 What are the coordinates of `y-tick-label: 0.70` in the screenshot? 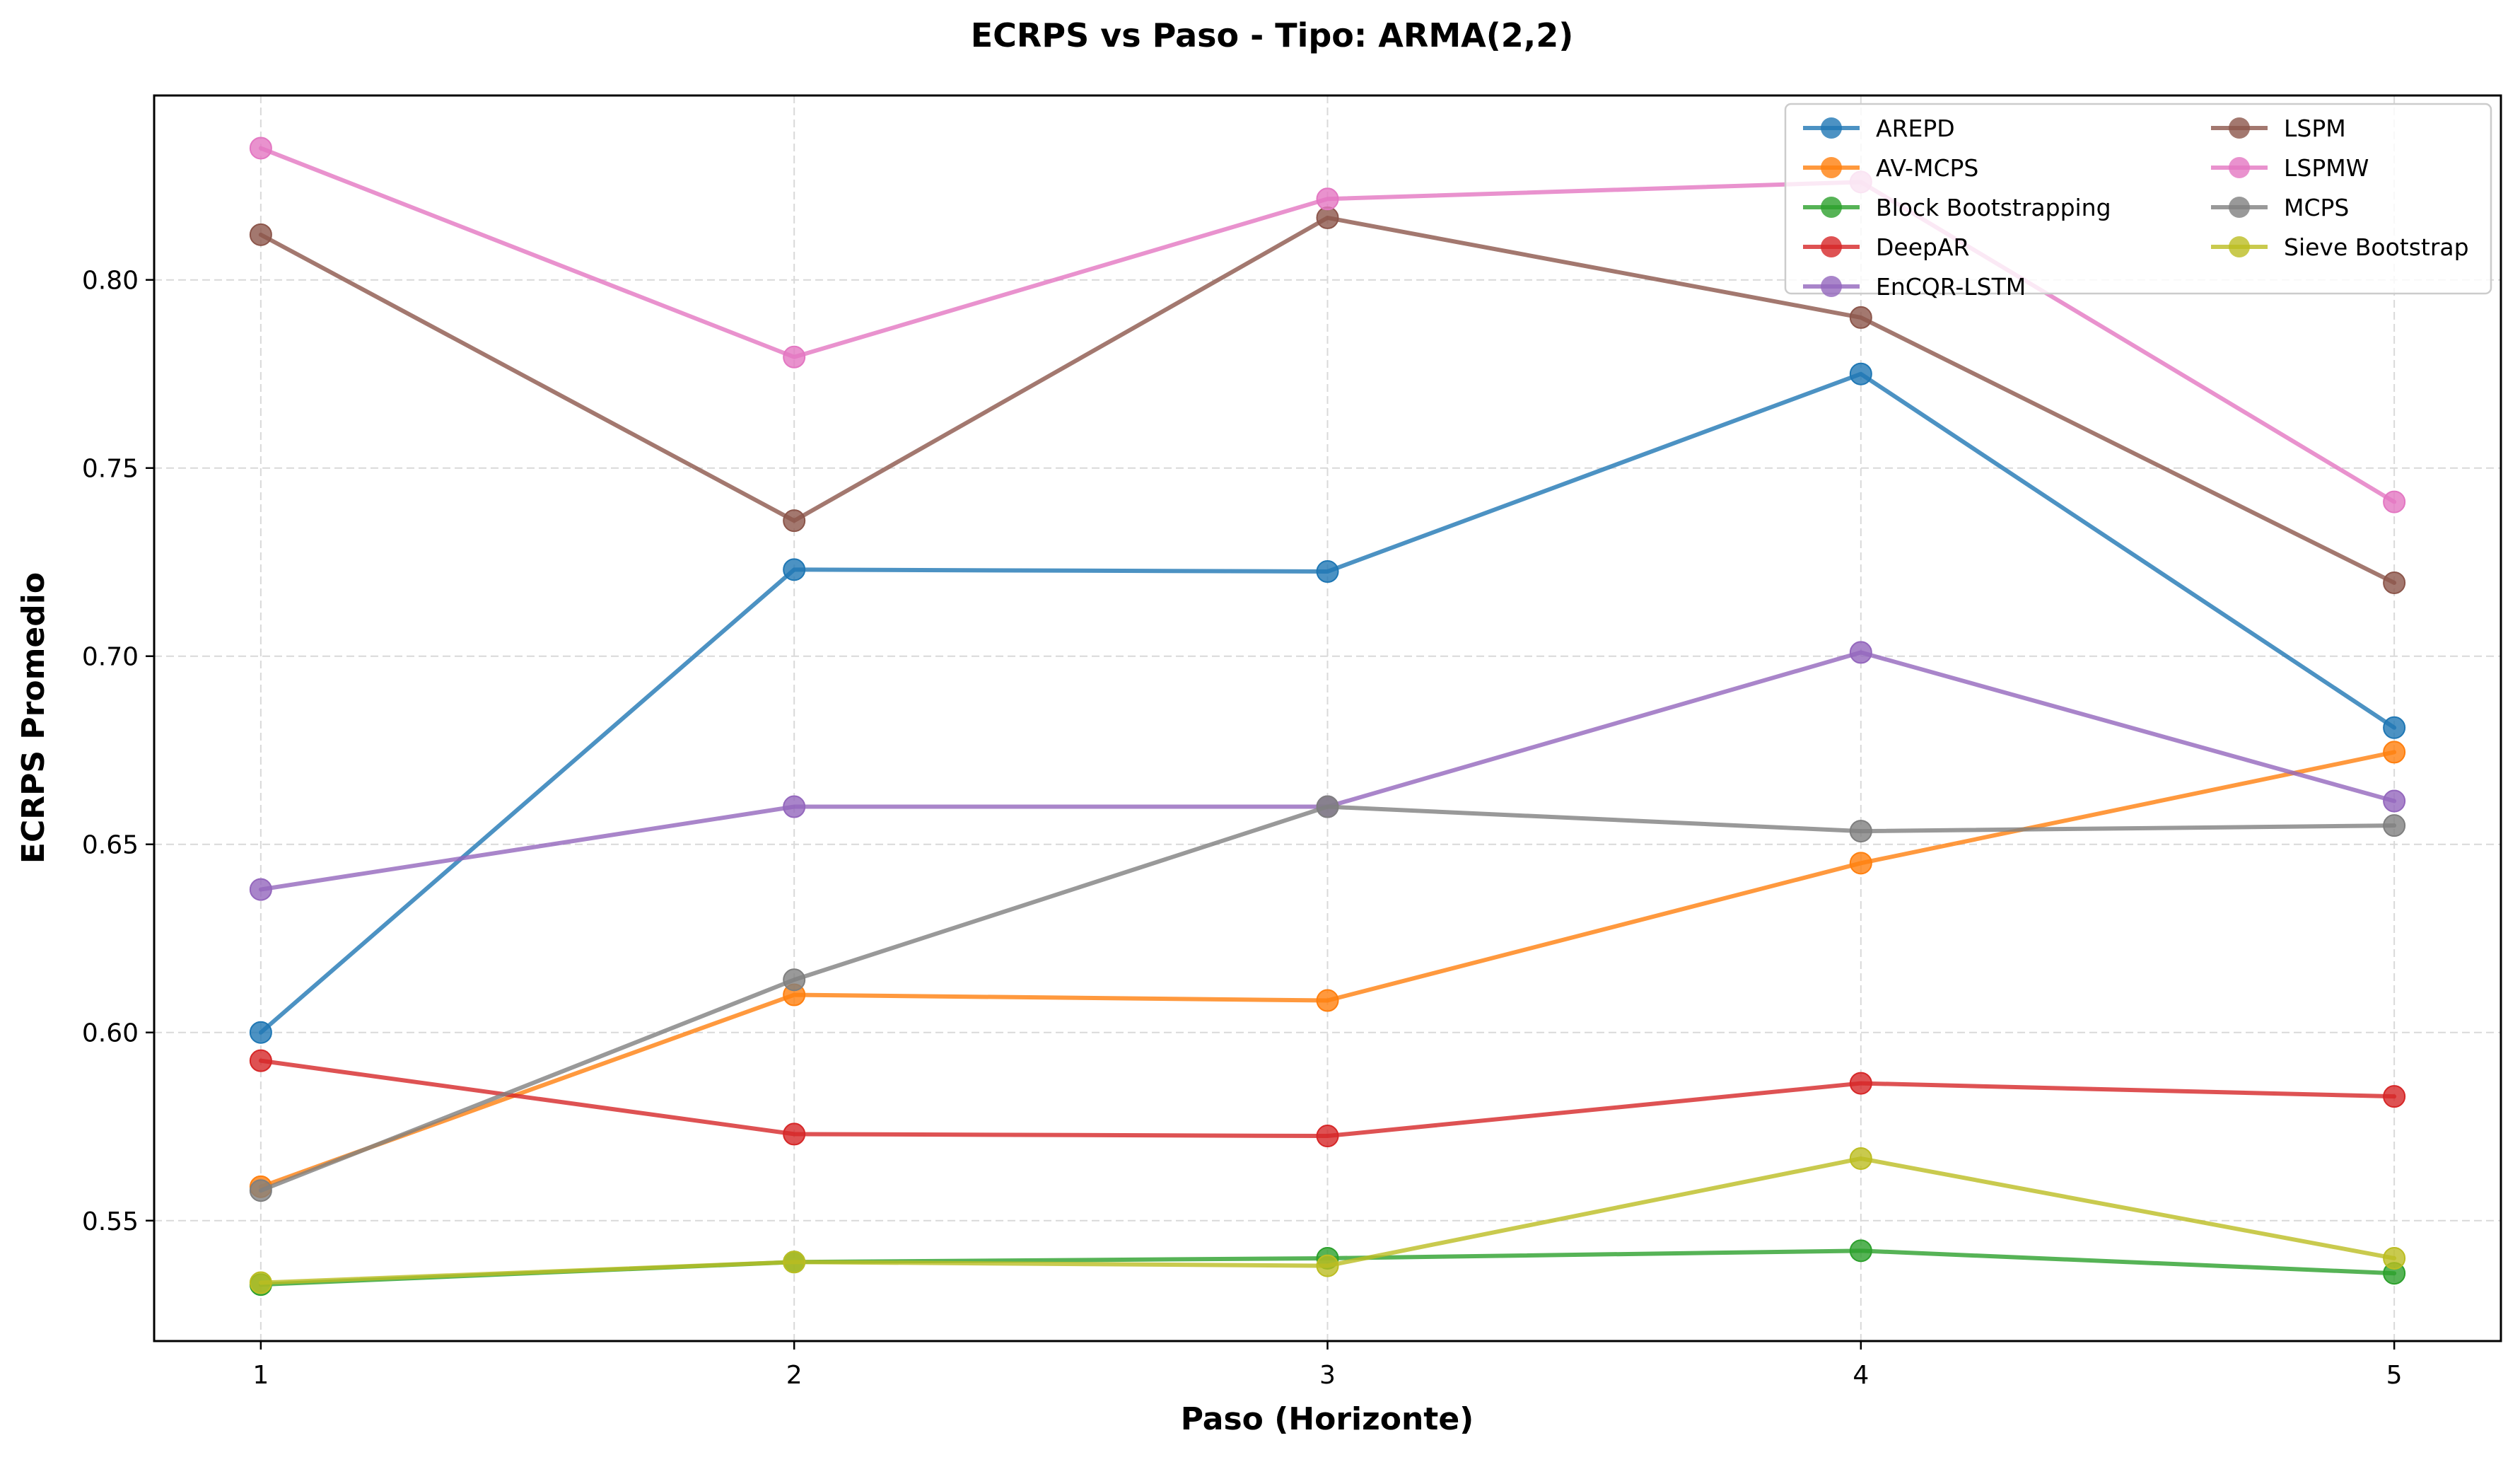 It's located at (111, 657).